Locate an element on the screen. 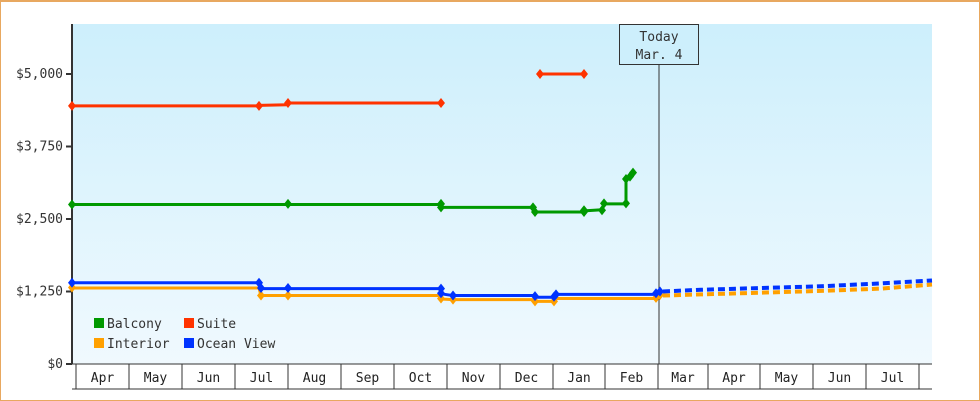 This screenshot has height=401, width=980. price-line is located at coordinates (256, 104).